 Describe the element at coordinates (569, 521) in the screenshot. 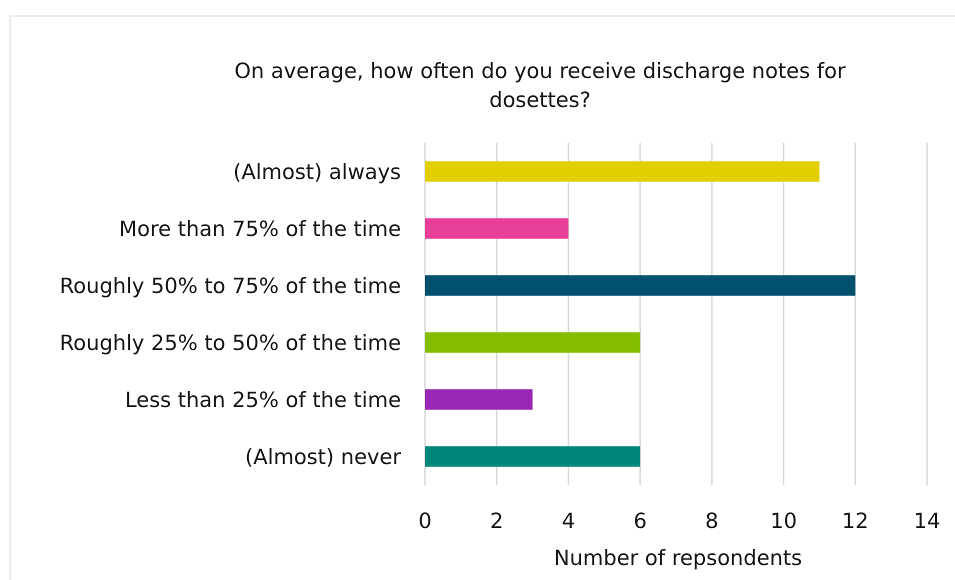

I see `x-tick-label: 4` at that location.